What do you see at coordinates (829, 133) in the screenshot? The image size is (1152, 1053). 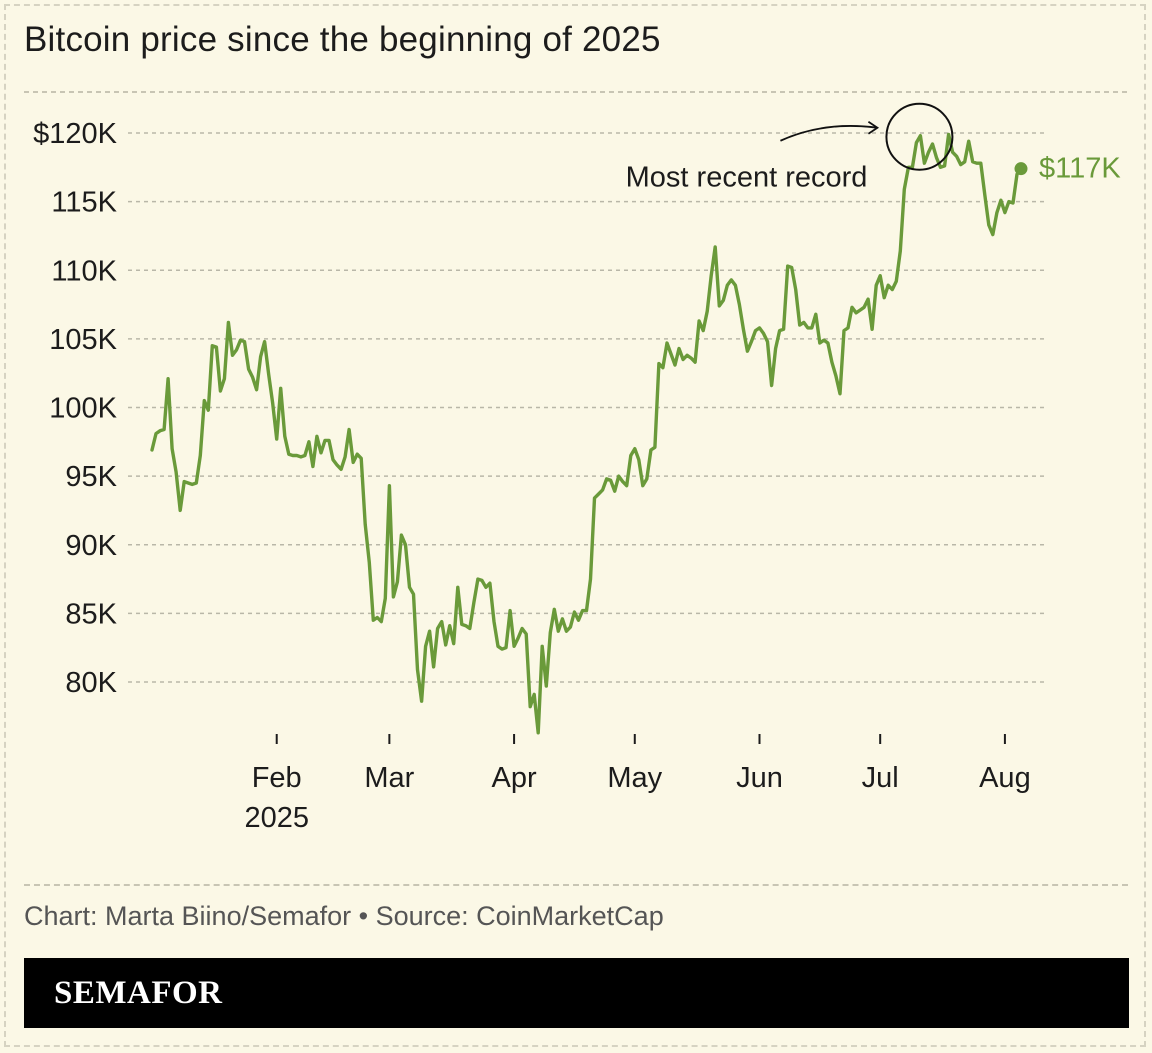 I see `annotation-arrow` at bounding box center [829, 133].